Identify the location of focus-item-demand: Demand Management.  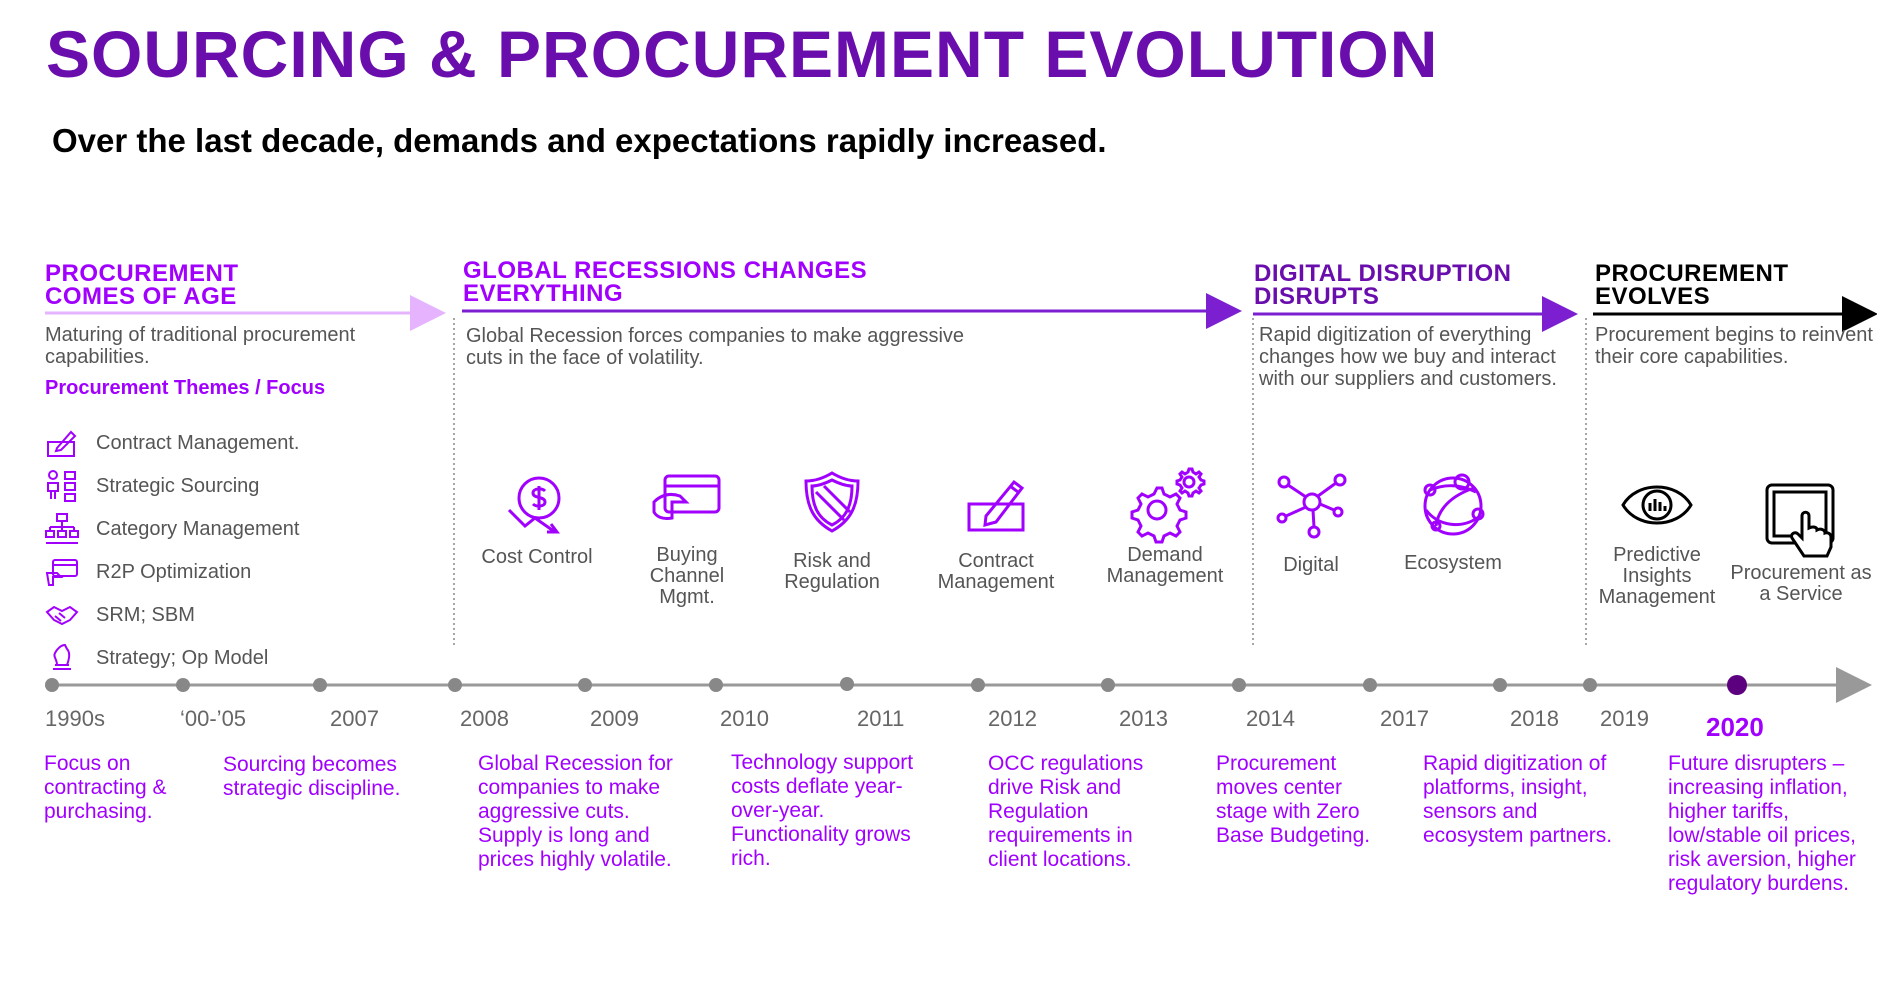
(1165, 526).